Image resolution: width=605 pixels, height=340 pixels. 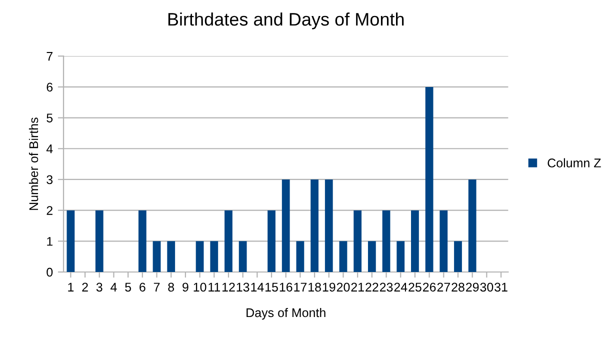 I want to click on x-tick-label: 18, so click(x=314, y=287).